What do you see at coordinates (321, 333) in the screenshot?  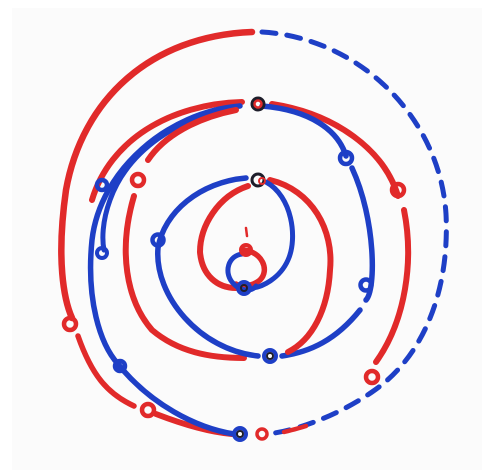 I see `second-blue-arc-bottom-right` at bounding box center [321, 333].